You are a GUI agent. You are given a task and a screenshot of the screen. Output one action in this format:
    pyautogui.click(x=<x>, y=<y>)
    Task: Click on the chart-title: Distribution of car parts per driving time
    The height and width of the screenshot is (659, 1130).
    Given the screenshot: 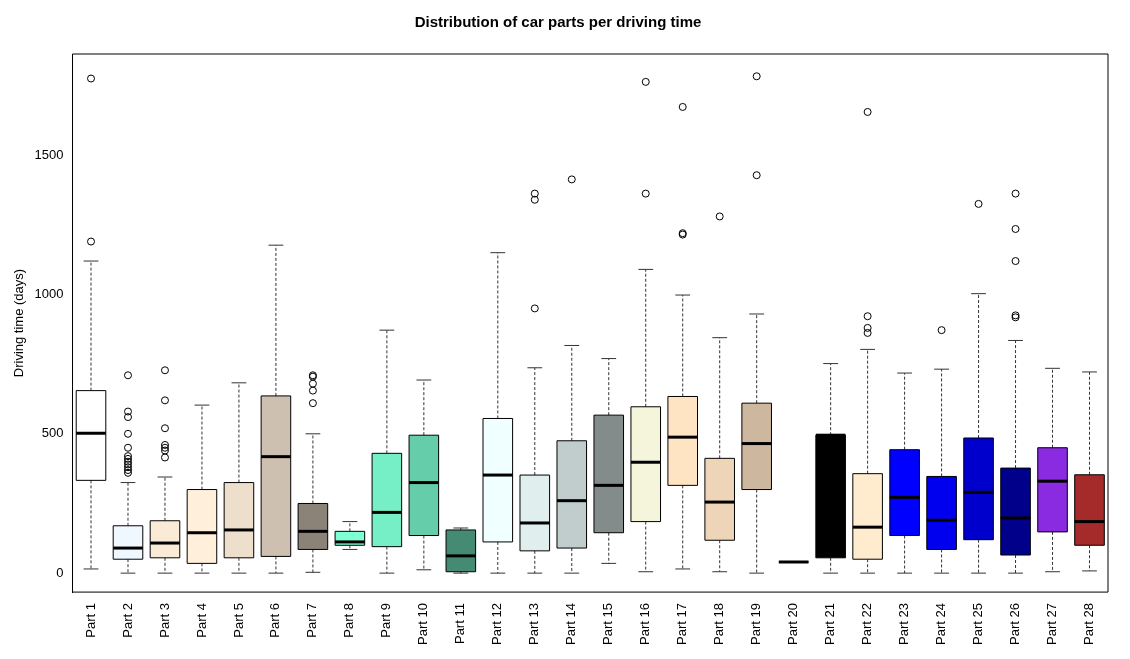 What is the action you would take?
    pyautogui.click(x=558, y=22)
    